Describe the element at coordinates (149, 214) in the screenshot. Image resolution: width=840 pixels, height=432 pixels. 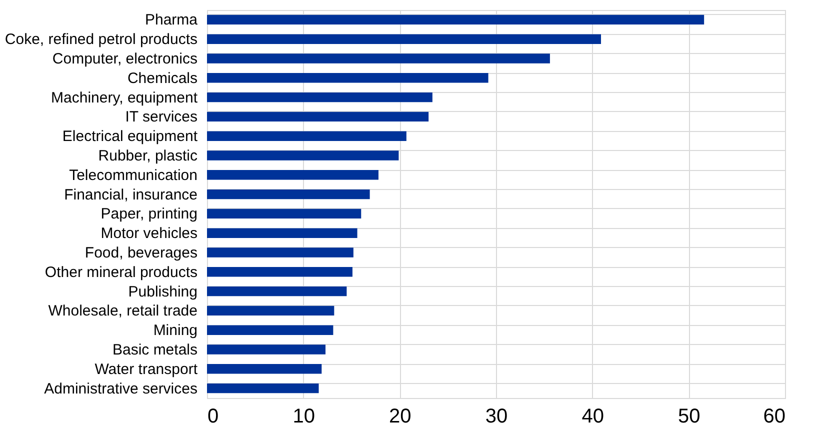
I see `y-tick-label: Paper, printing` at that location.